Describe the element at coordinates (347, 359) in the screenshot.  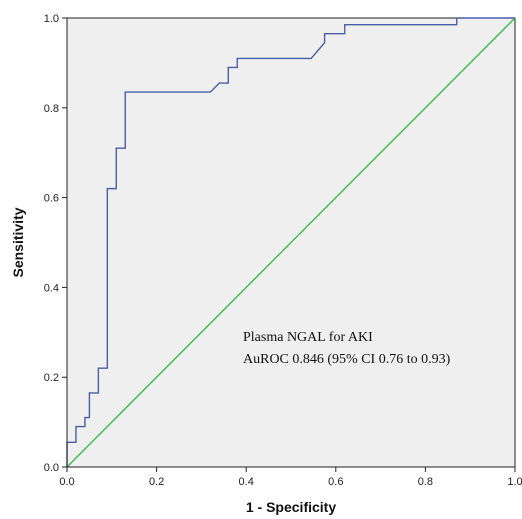
I see `annotation-line-2: AuROC 0.846 (95% CI 0.76 to 0.93)` at that location.